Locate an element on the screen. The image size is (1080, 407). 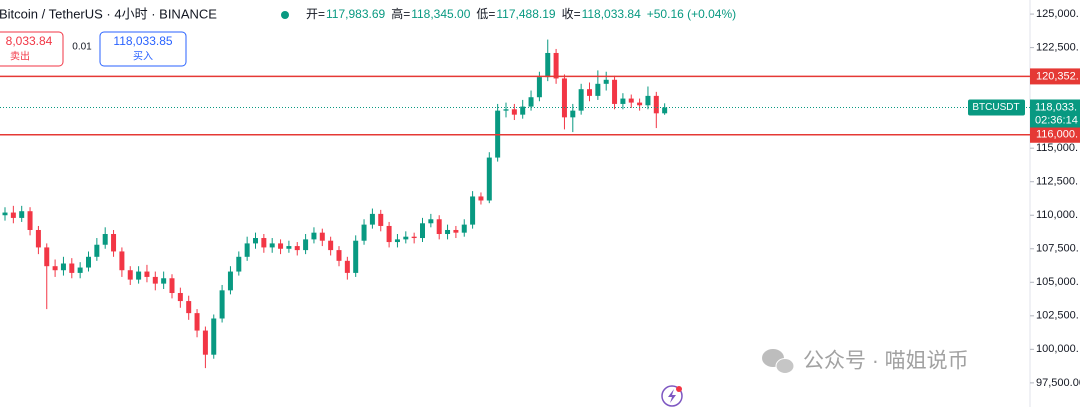
current-price-box is located at coordinates (1055, 113).